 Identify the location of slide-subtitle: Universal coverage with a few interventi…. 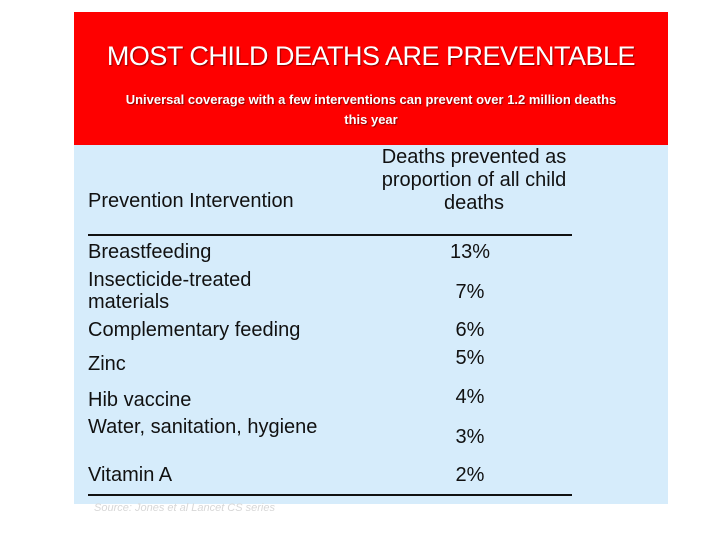
(371, 109).